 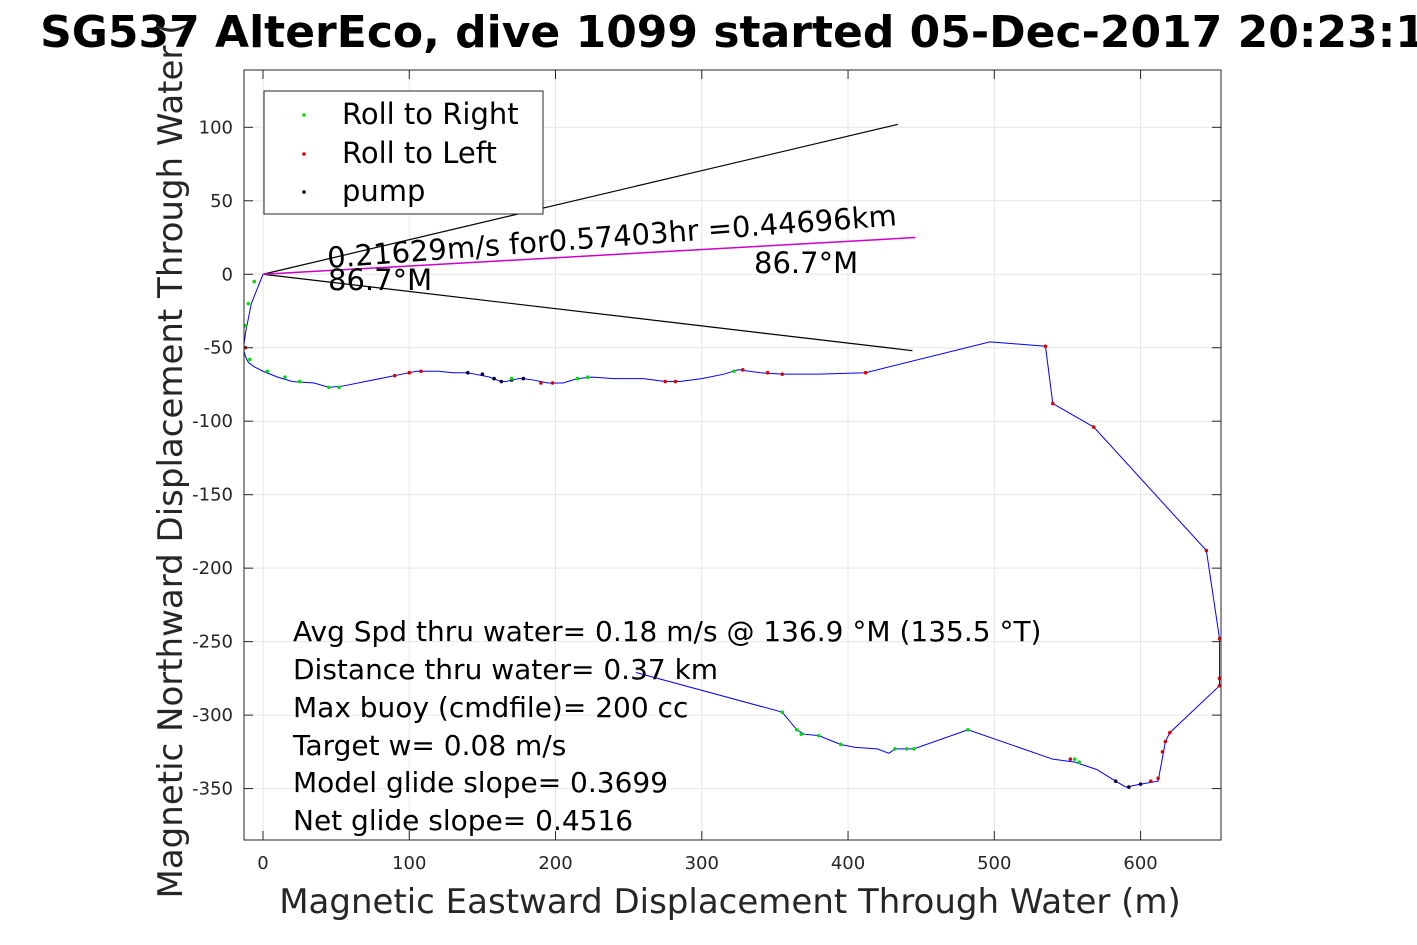 What do you see at coordinates (212, 421) in the screenshot?
I see `y-tick-label: -100` at bounding box center [212, 421].